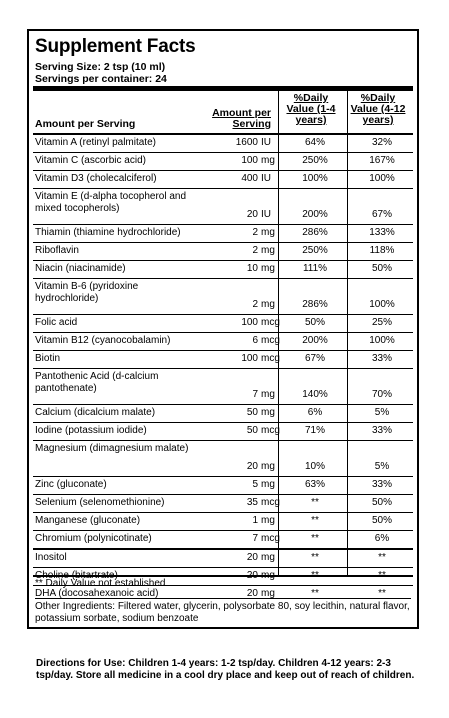 The width and height of the screenshot is (449, 718). Describe the element at coordinates (315, 178) in the screenshot. I see `dv-1-4-value: 100%` at that location.